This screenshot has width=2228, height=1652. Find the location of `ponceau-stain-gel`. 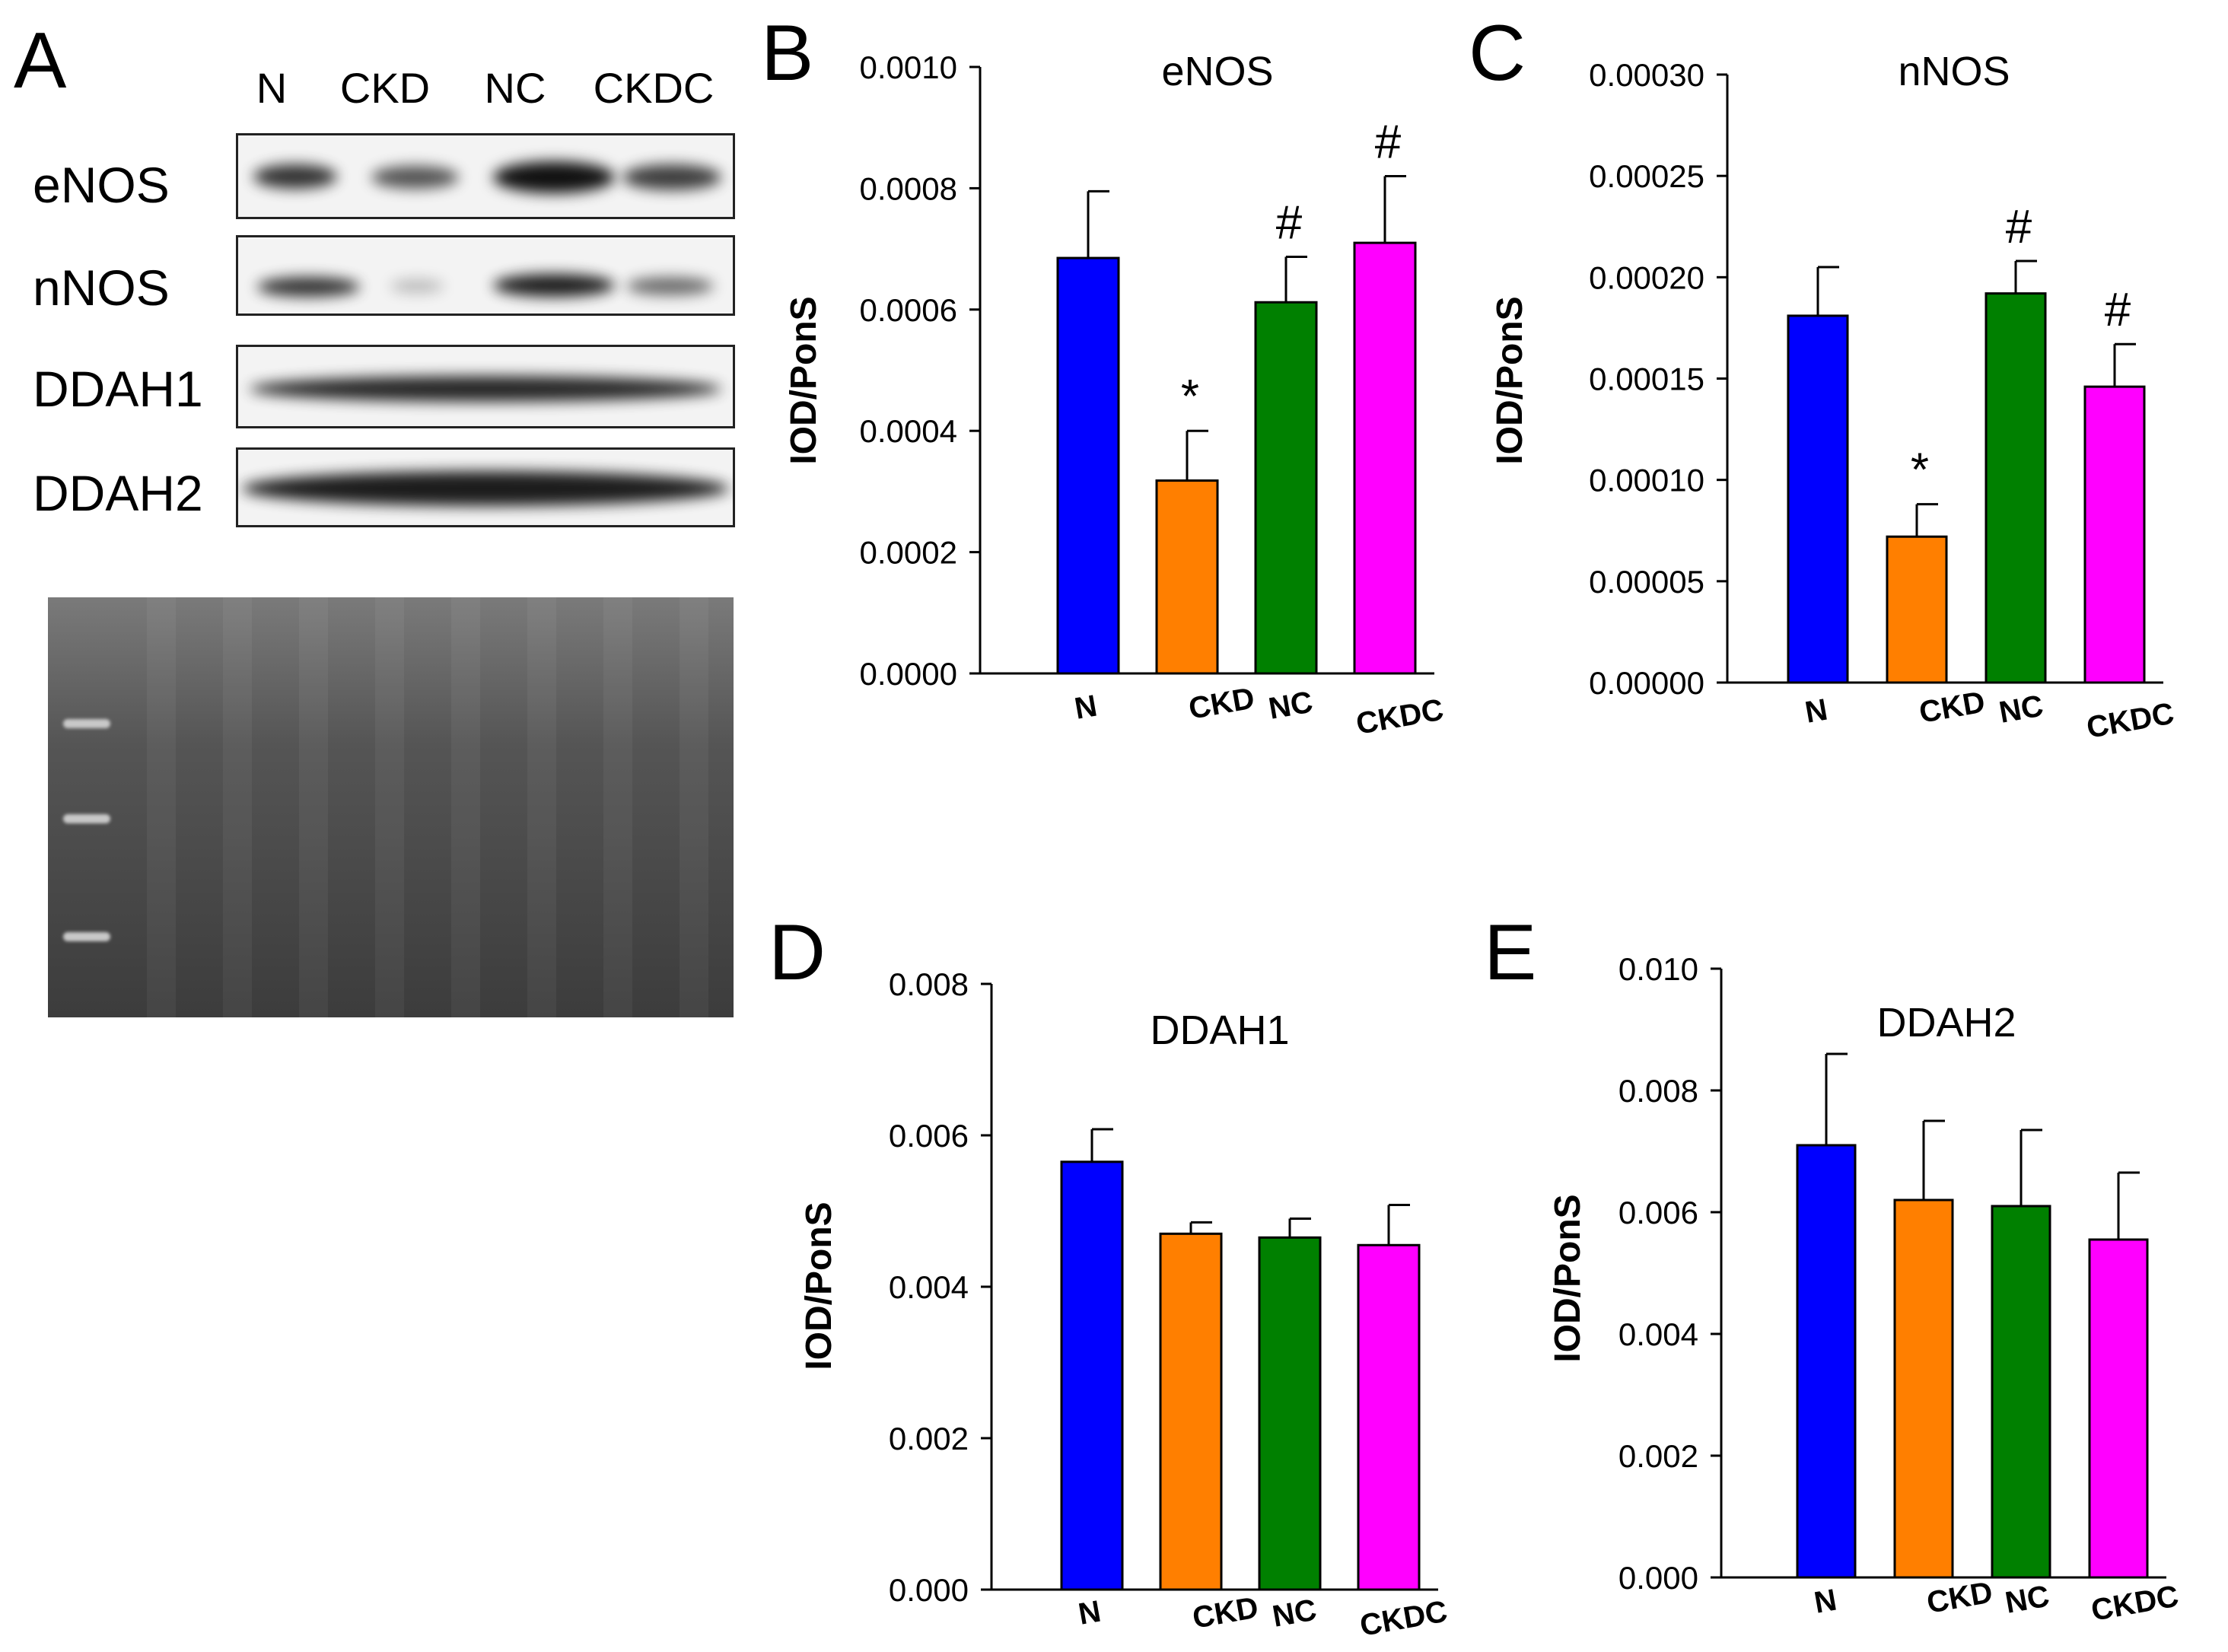

ponceau-stain-gel is located at coordinates (391, 807).